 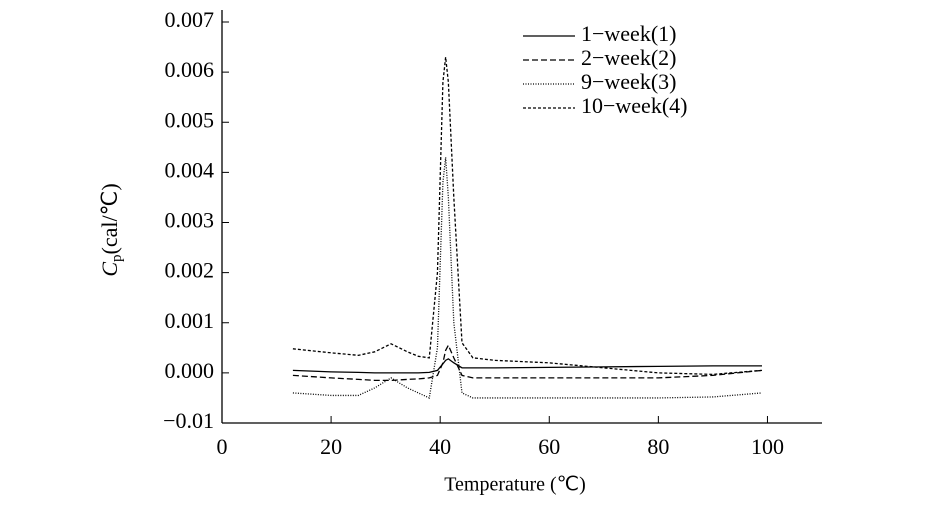 What do you see at coordinates (190, 320) in the screenshot?
I see `y-tick-label: 0.001` at bounding box center [190, 320].